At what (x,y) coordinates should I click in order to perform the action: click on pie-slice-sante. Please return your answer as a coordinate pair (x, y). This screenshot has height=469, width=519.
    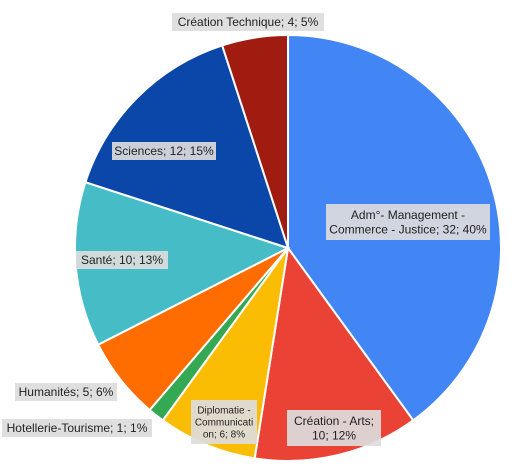
    Looking at the image, I should click on (182, 263).